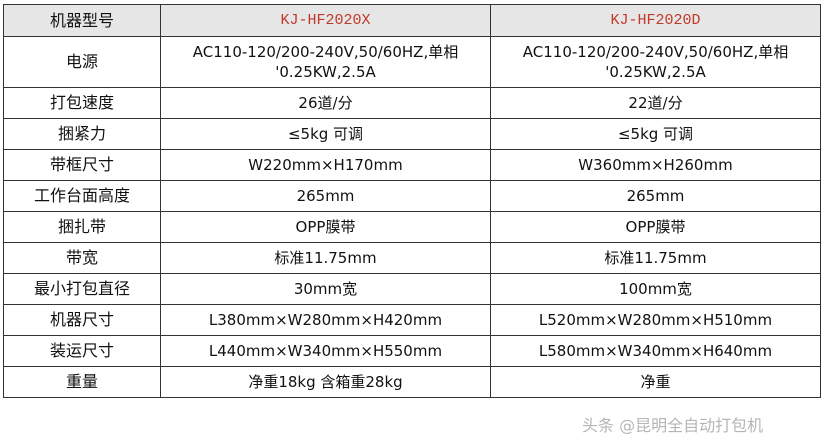  I want to click on row-value: L580mm×W340mm×H640mm, so click(655, 351).